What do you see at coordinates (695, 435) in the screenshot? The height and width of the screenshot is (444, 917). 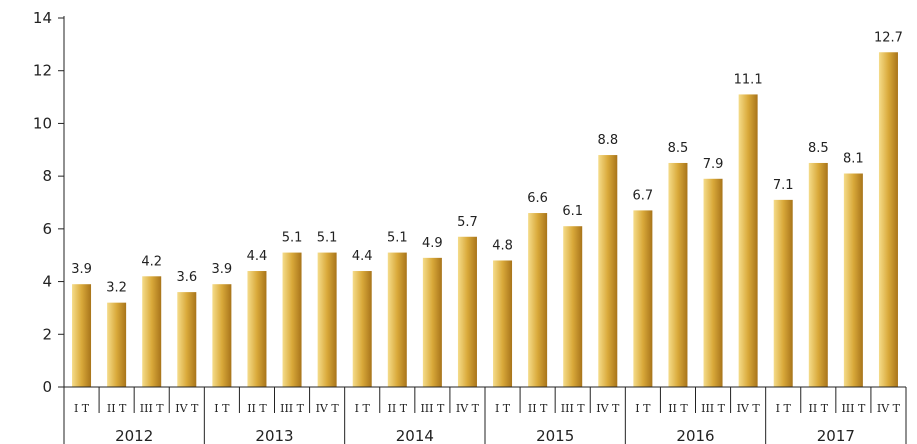 I see `year-label: 2016` at bounding box center [695, 435].